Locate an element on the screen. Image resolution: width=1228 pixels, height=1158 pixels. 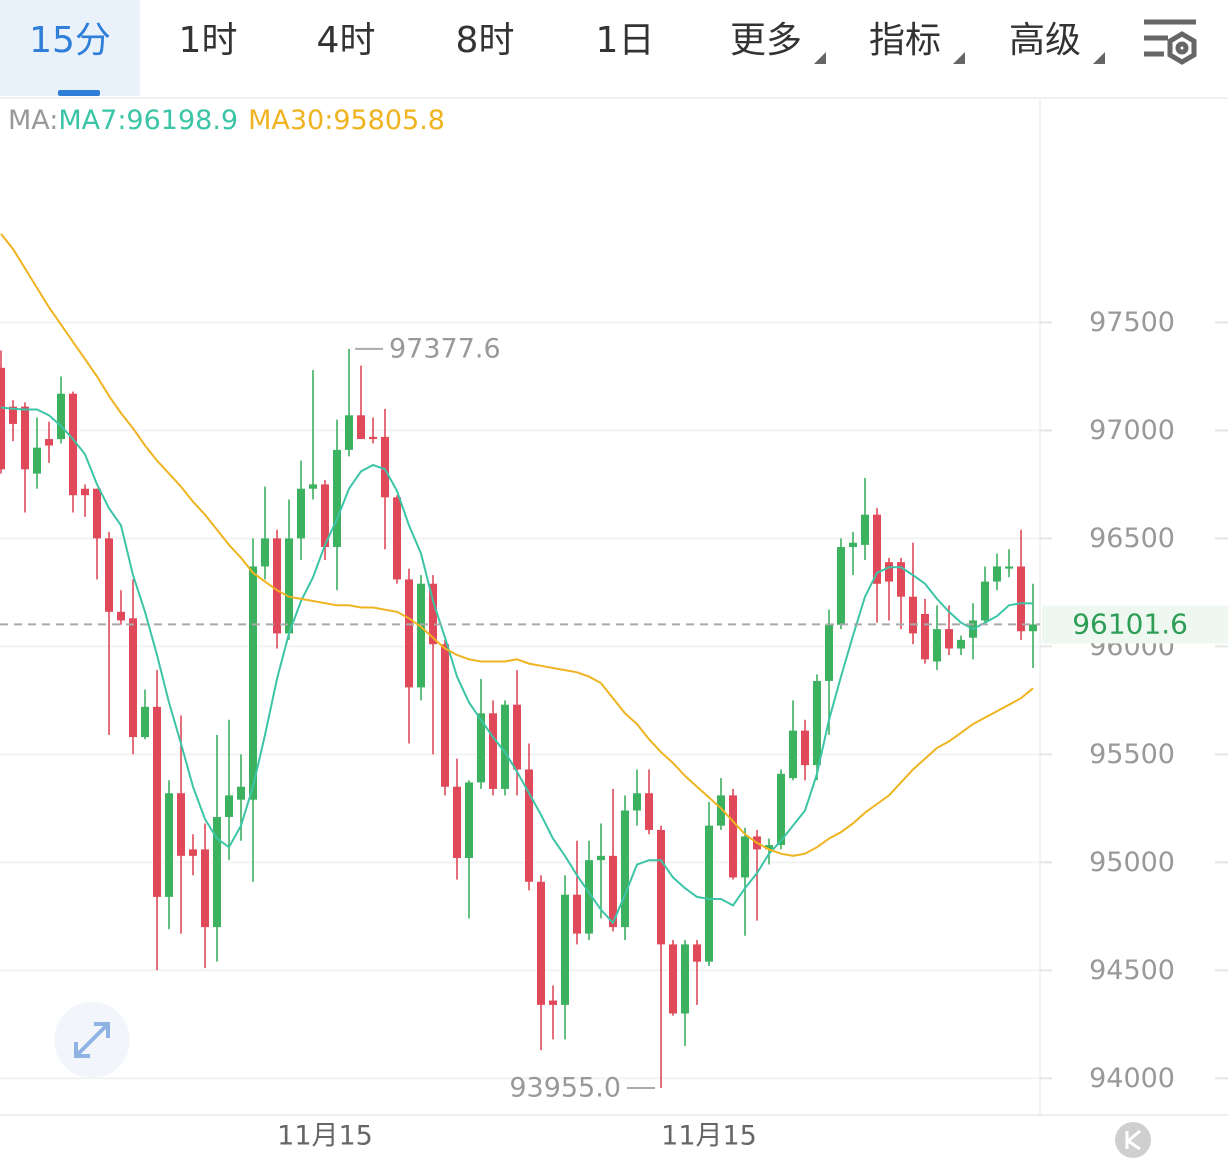
settings-icon is located at coordinates (1170, 42).